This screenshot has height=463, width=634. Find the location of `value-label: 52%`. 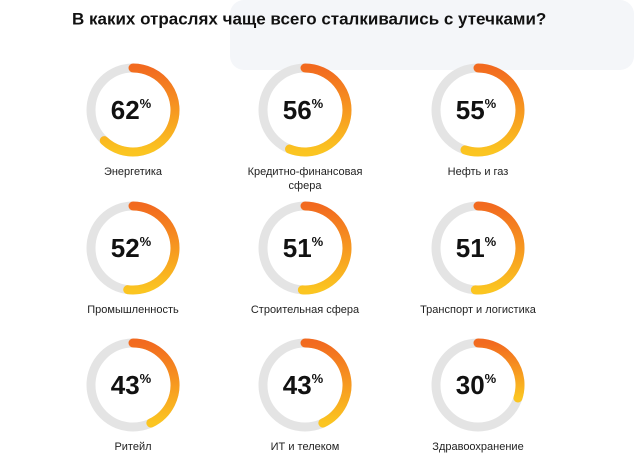

value-label: 52% is located at coordinates (131, 248).